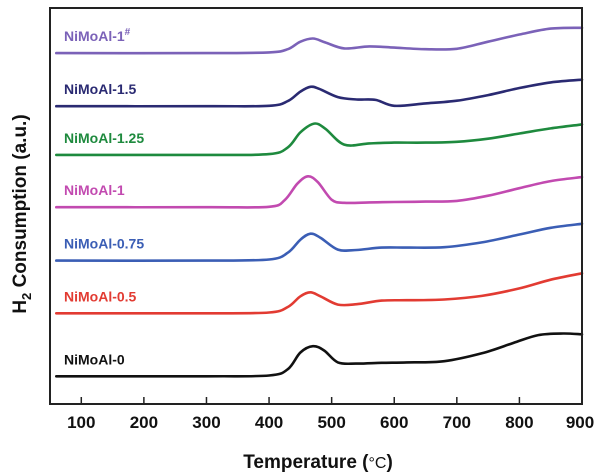  I want to click on series-label-1: NiMoAl-1.5, so click(100, 89).